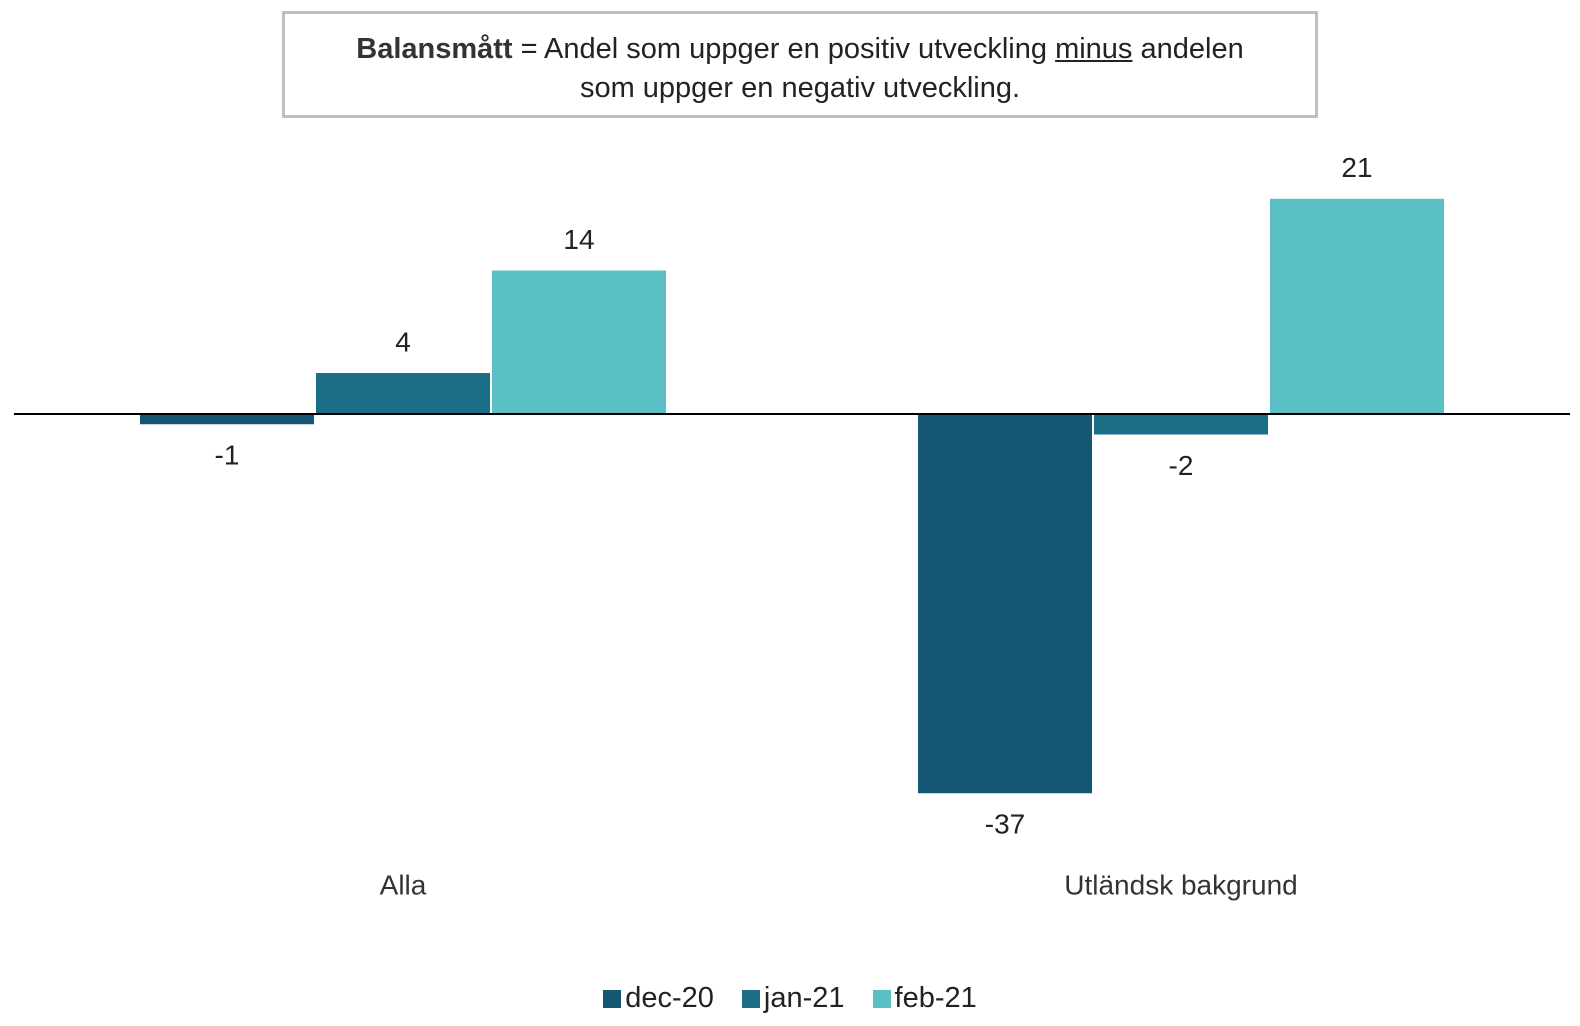 This screenshot has width=1580, height=1026. Describe the element at coordinates (227, 455) in the screenshot. I see `value-label: -1` at that location.